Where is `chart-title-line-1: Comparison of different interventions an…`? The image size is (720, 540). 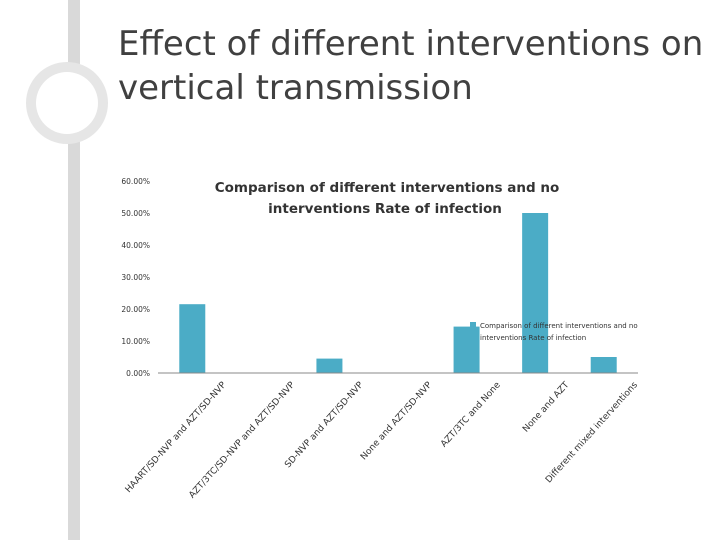
chart-title-line-1: Comparison of different interventions an… is located at coordinates (387, 188).